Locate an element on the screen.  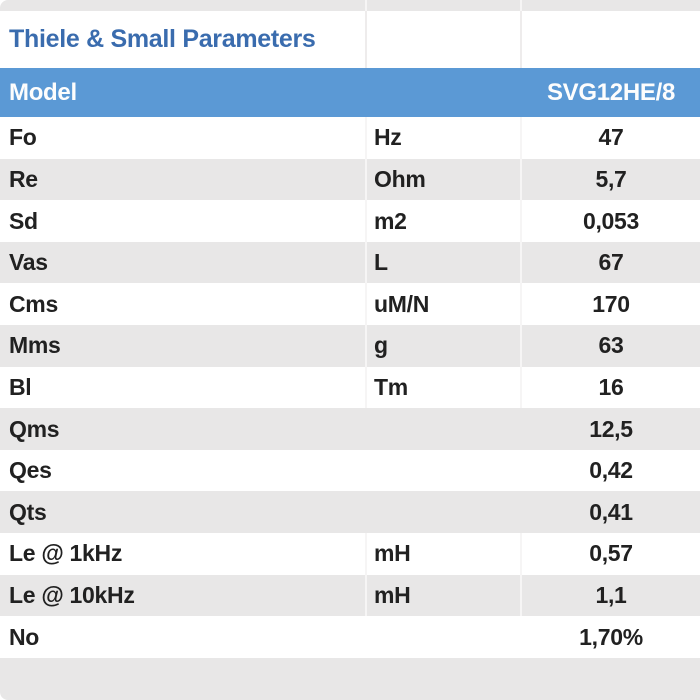
param-name-cell: Re is located at coordinates (23, 178).